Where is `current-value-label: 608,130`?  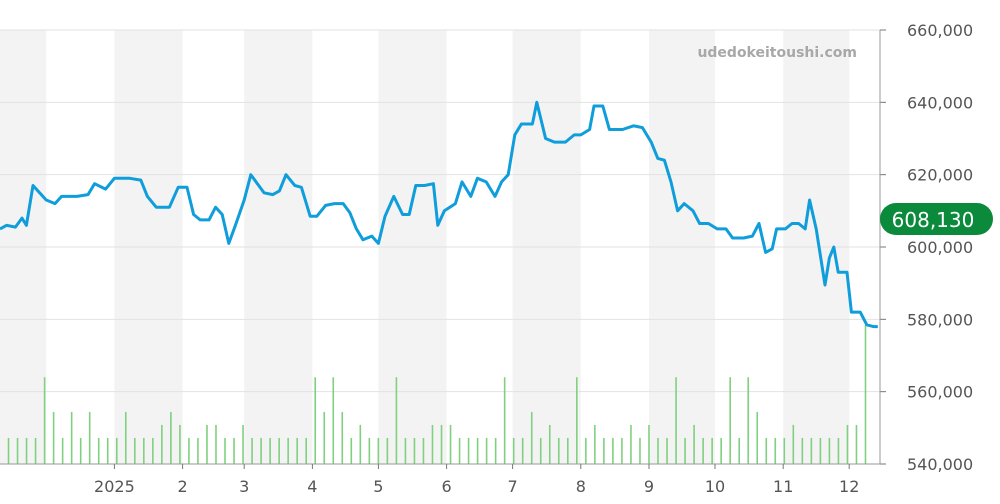 current-value-label: 608,130 is located at coordinates (933, 220).